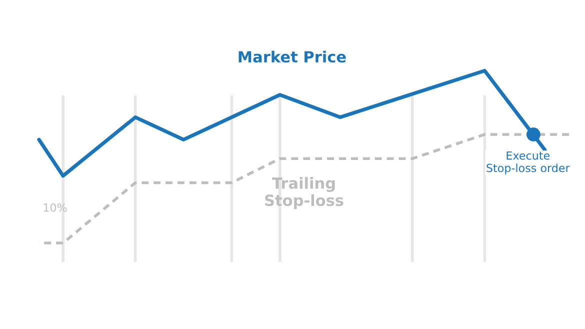  I want to click on annotation: Execute Stop-loss order, so click(528, 162).